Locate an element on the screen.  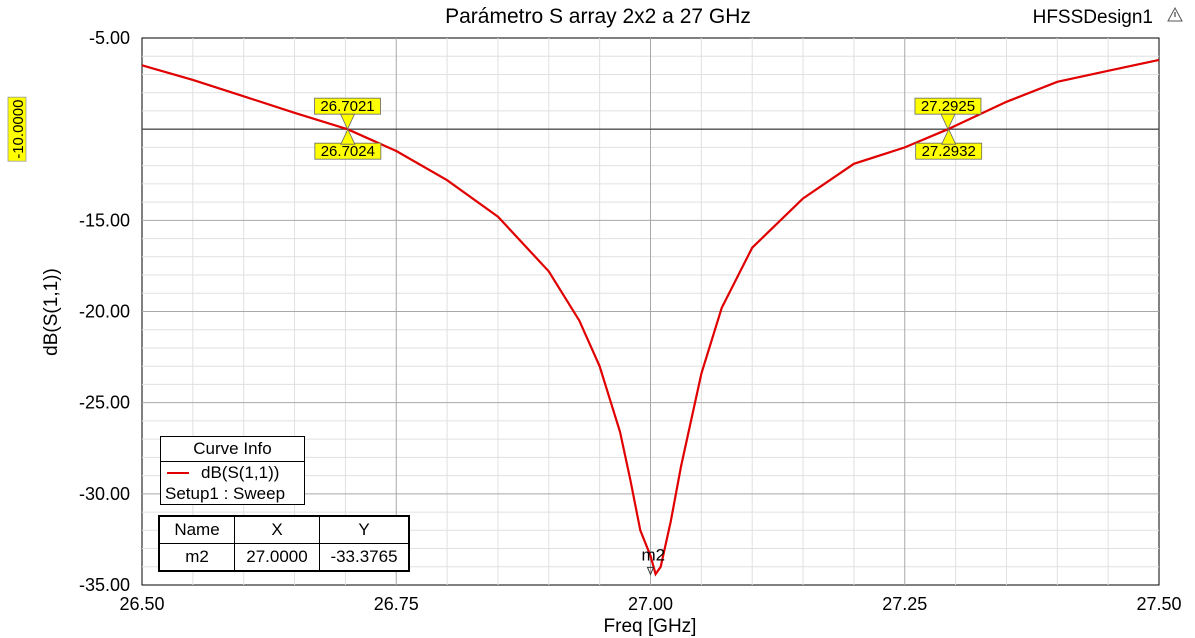
marker-value-label: 27.2932 is located at coordinates (949, 151).